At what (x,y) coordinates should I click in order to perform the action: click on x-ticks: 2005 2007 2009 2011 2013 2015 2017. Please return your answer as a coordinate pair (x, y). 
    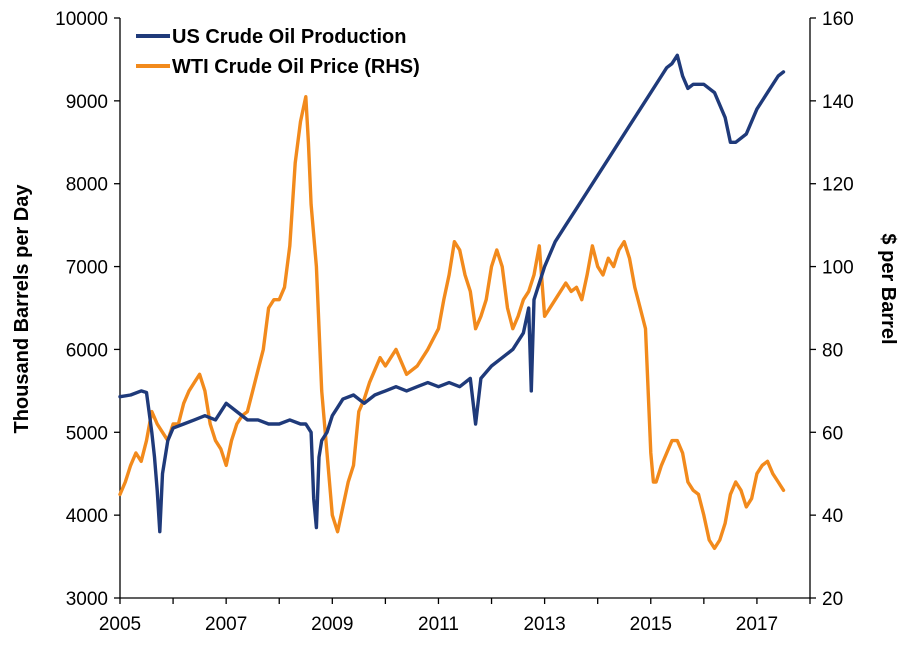
    Looking at the image, I should click on (455, 616).